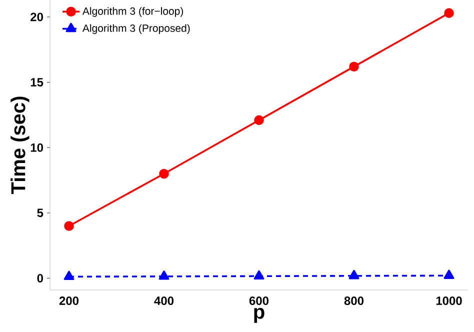  What do you see at coordinates (259, 315) in the screenshot?
I see `x-axis-title: p` at bounding box center [259, 315].